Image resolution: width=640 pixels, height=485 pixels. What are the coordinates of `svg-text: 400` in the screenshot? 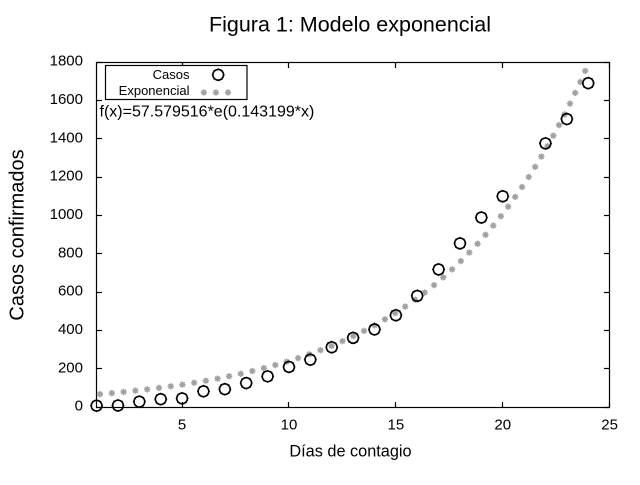 It's located at (70, 329).